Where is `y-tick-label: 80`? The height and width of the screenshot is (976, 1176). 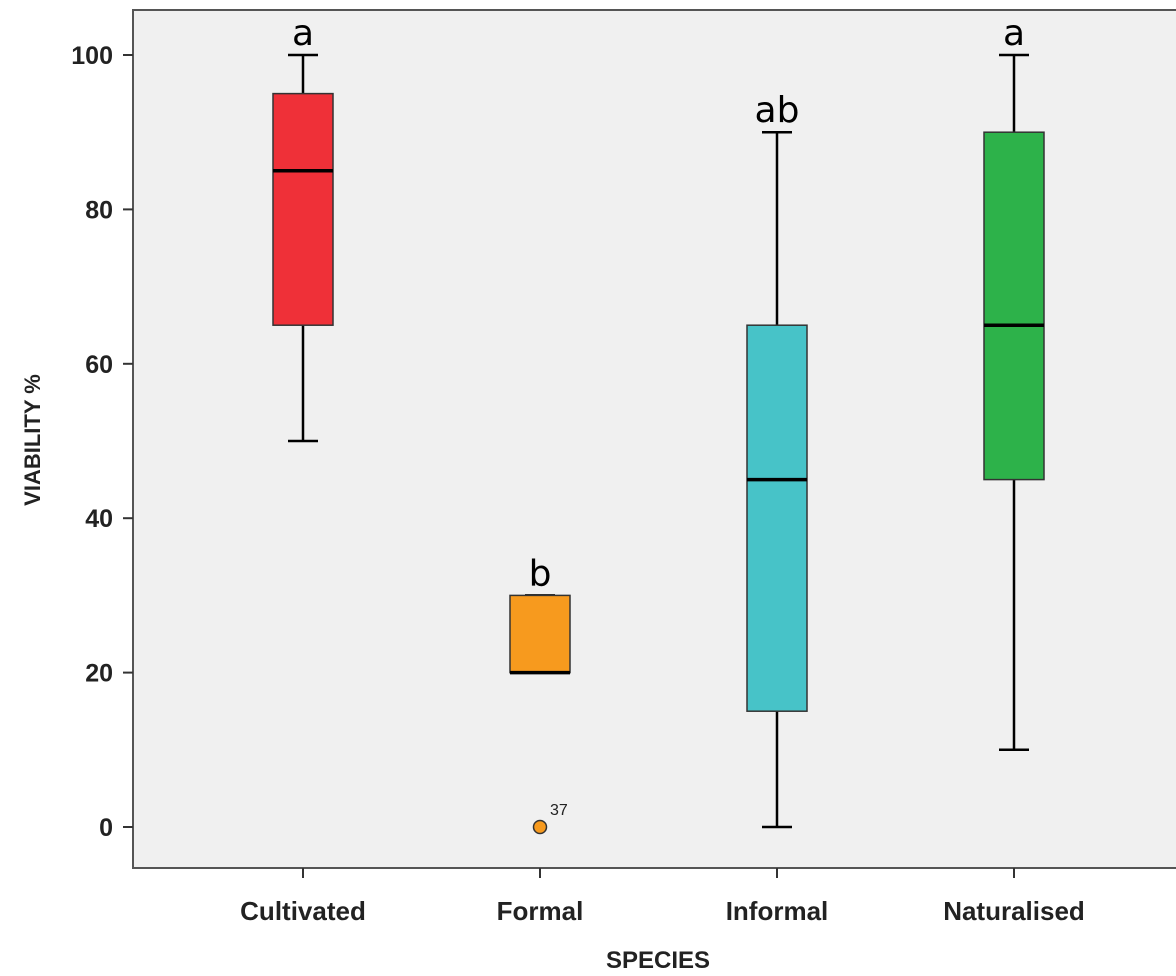
y-tick-label: 80 is located at coordinates (99, 210).